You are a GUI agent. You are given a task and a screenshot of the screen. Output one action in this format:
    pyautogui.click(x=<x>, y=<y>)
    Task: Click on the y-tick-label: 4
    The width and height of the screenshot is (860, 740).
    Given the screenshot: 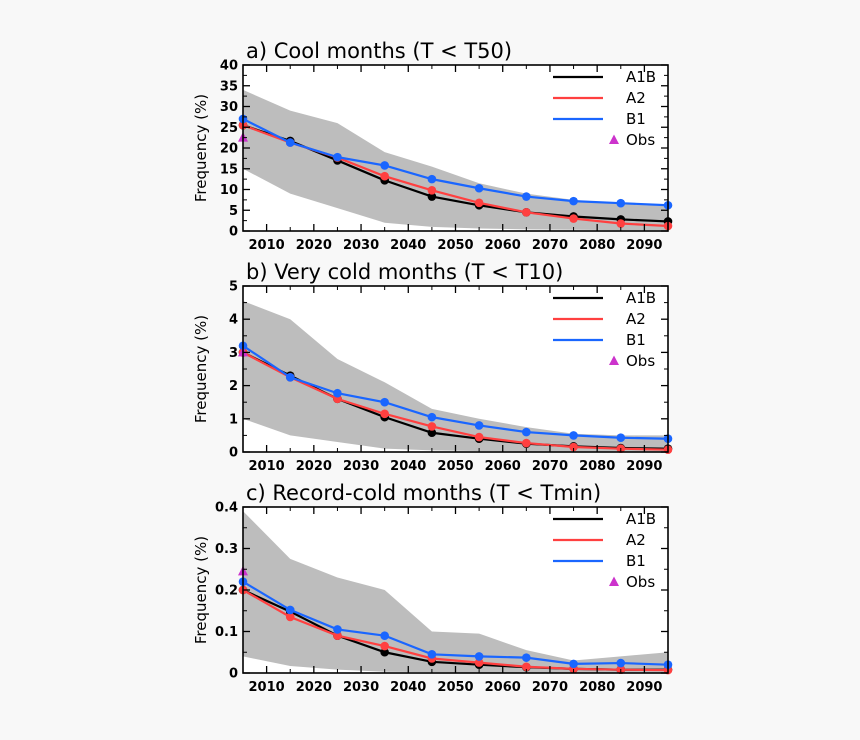 What is the action you would take?
    pyautogui.click(x=233, y=320)
    